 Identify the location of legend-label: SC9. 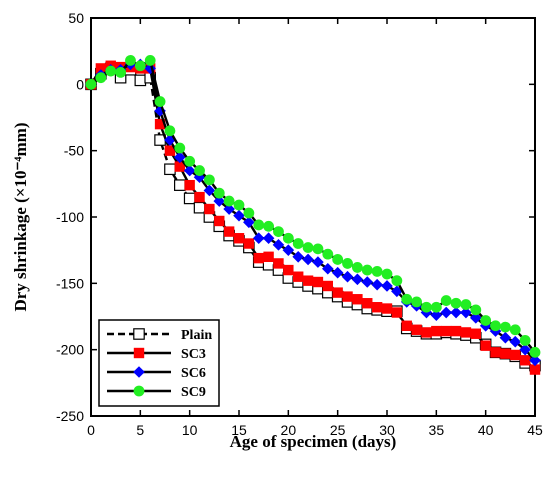
(193, 392).